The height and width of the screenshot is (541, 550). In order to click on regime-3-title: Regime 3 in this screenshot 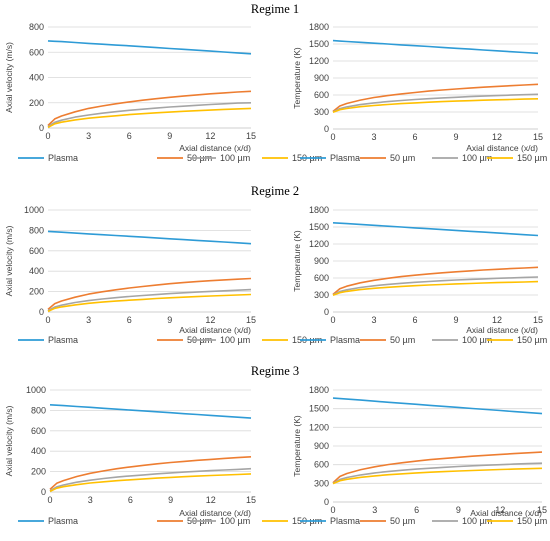, I will do `click(275, 371)`.